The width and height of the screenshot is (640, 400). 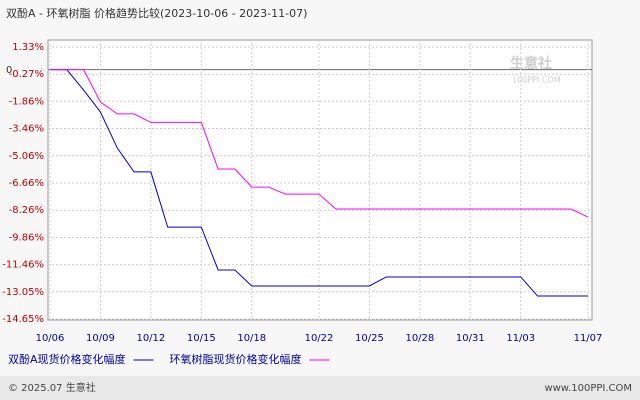 What do you see at coordinates (236, 359) in the screenshot?
I see `legend-label: 环氧树脂现货价格变化幅度` at bounding box center [236, 359].